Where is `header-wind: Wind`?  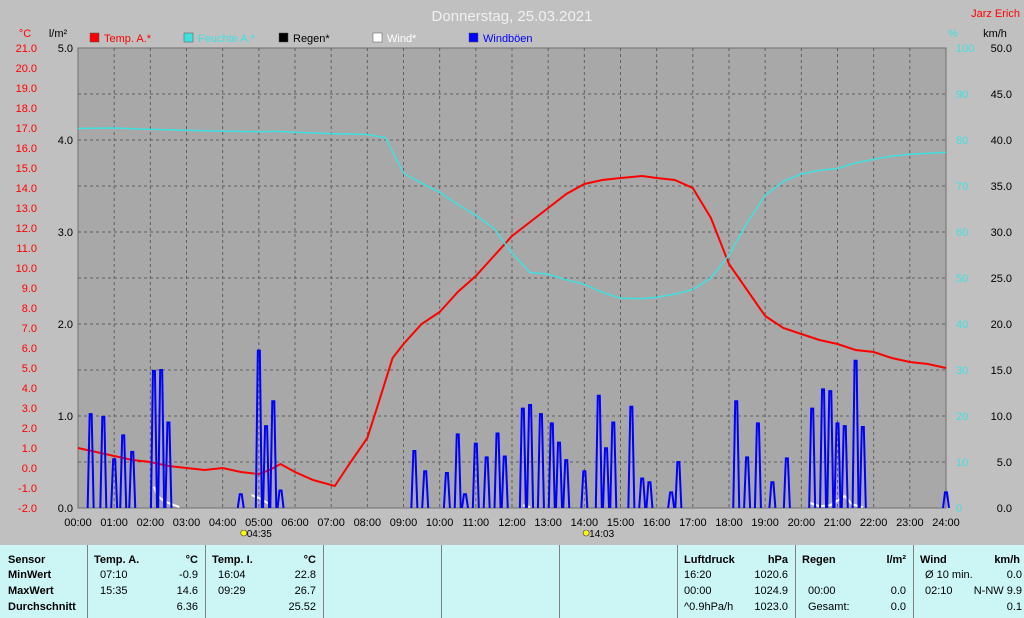
header-wind: Wind is located at coordinates (933, 560).